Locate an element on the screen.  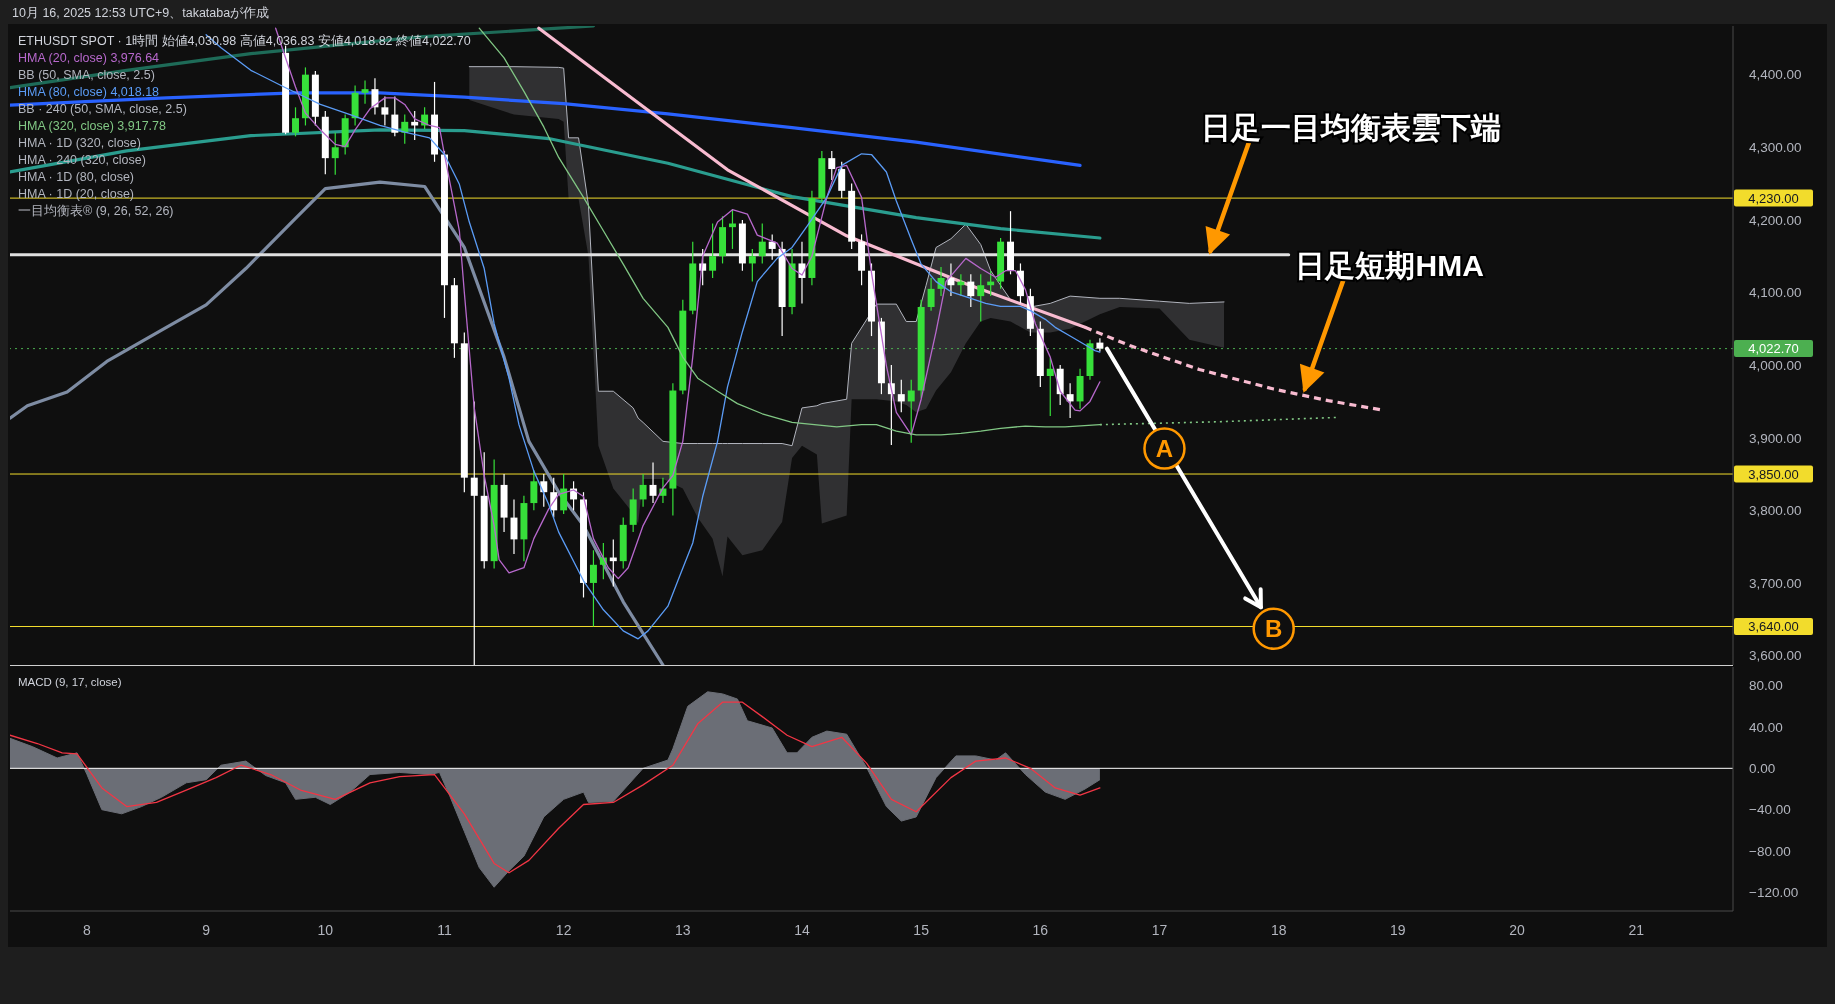
x-tick-label: 21 is located at coordinates (1636, 929).